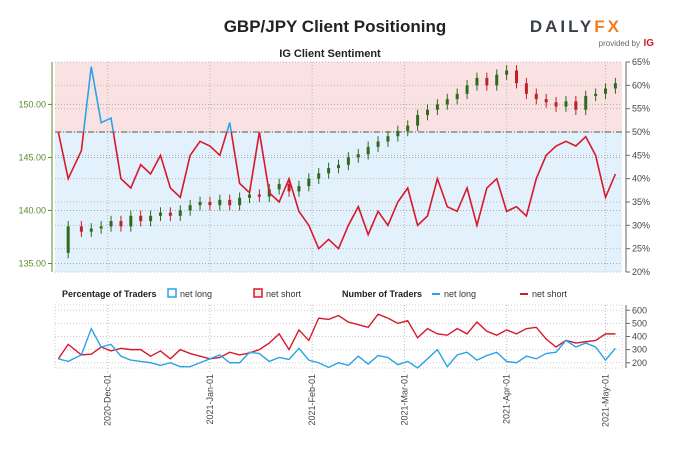 The image size is (680, 458). What do you see at coordinates (641, 202) in the screenshot?
I see `right-tick-label: 35%` at bounding box center [641, 202].